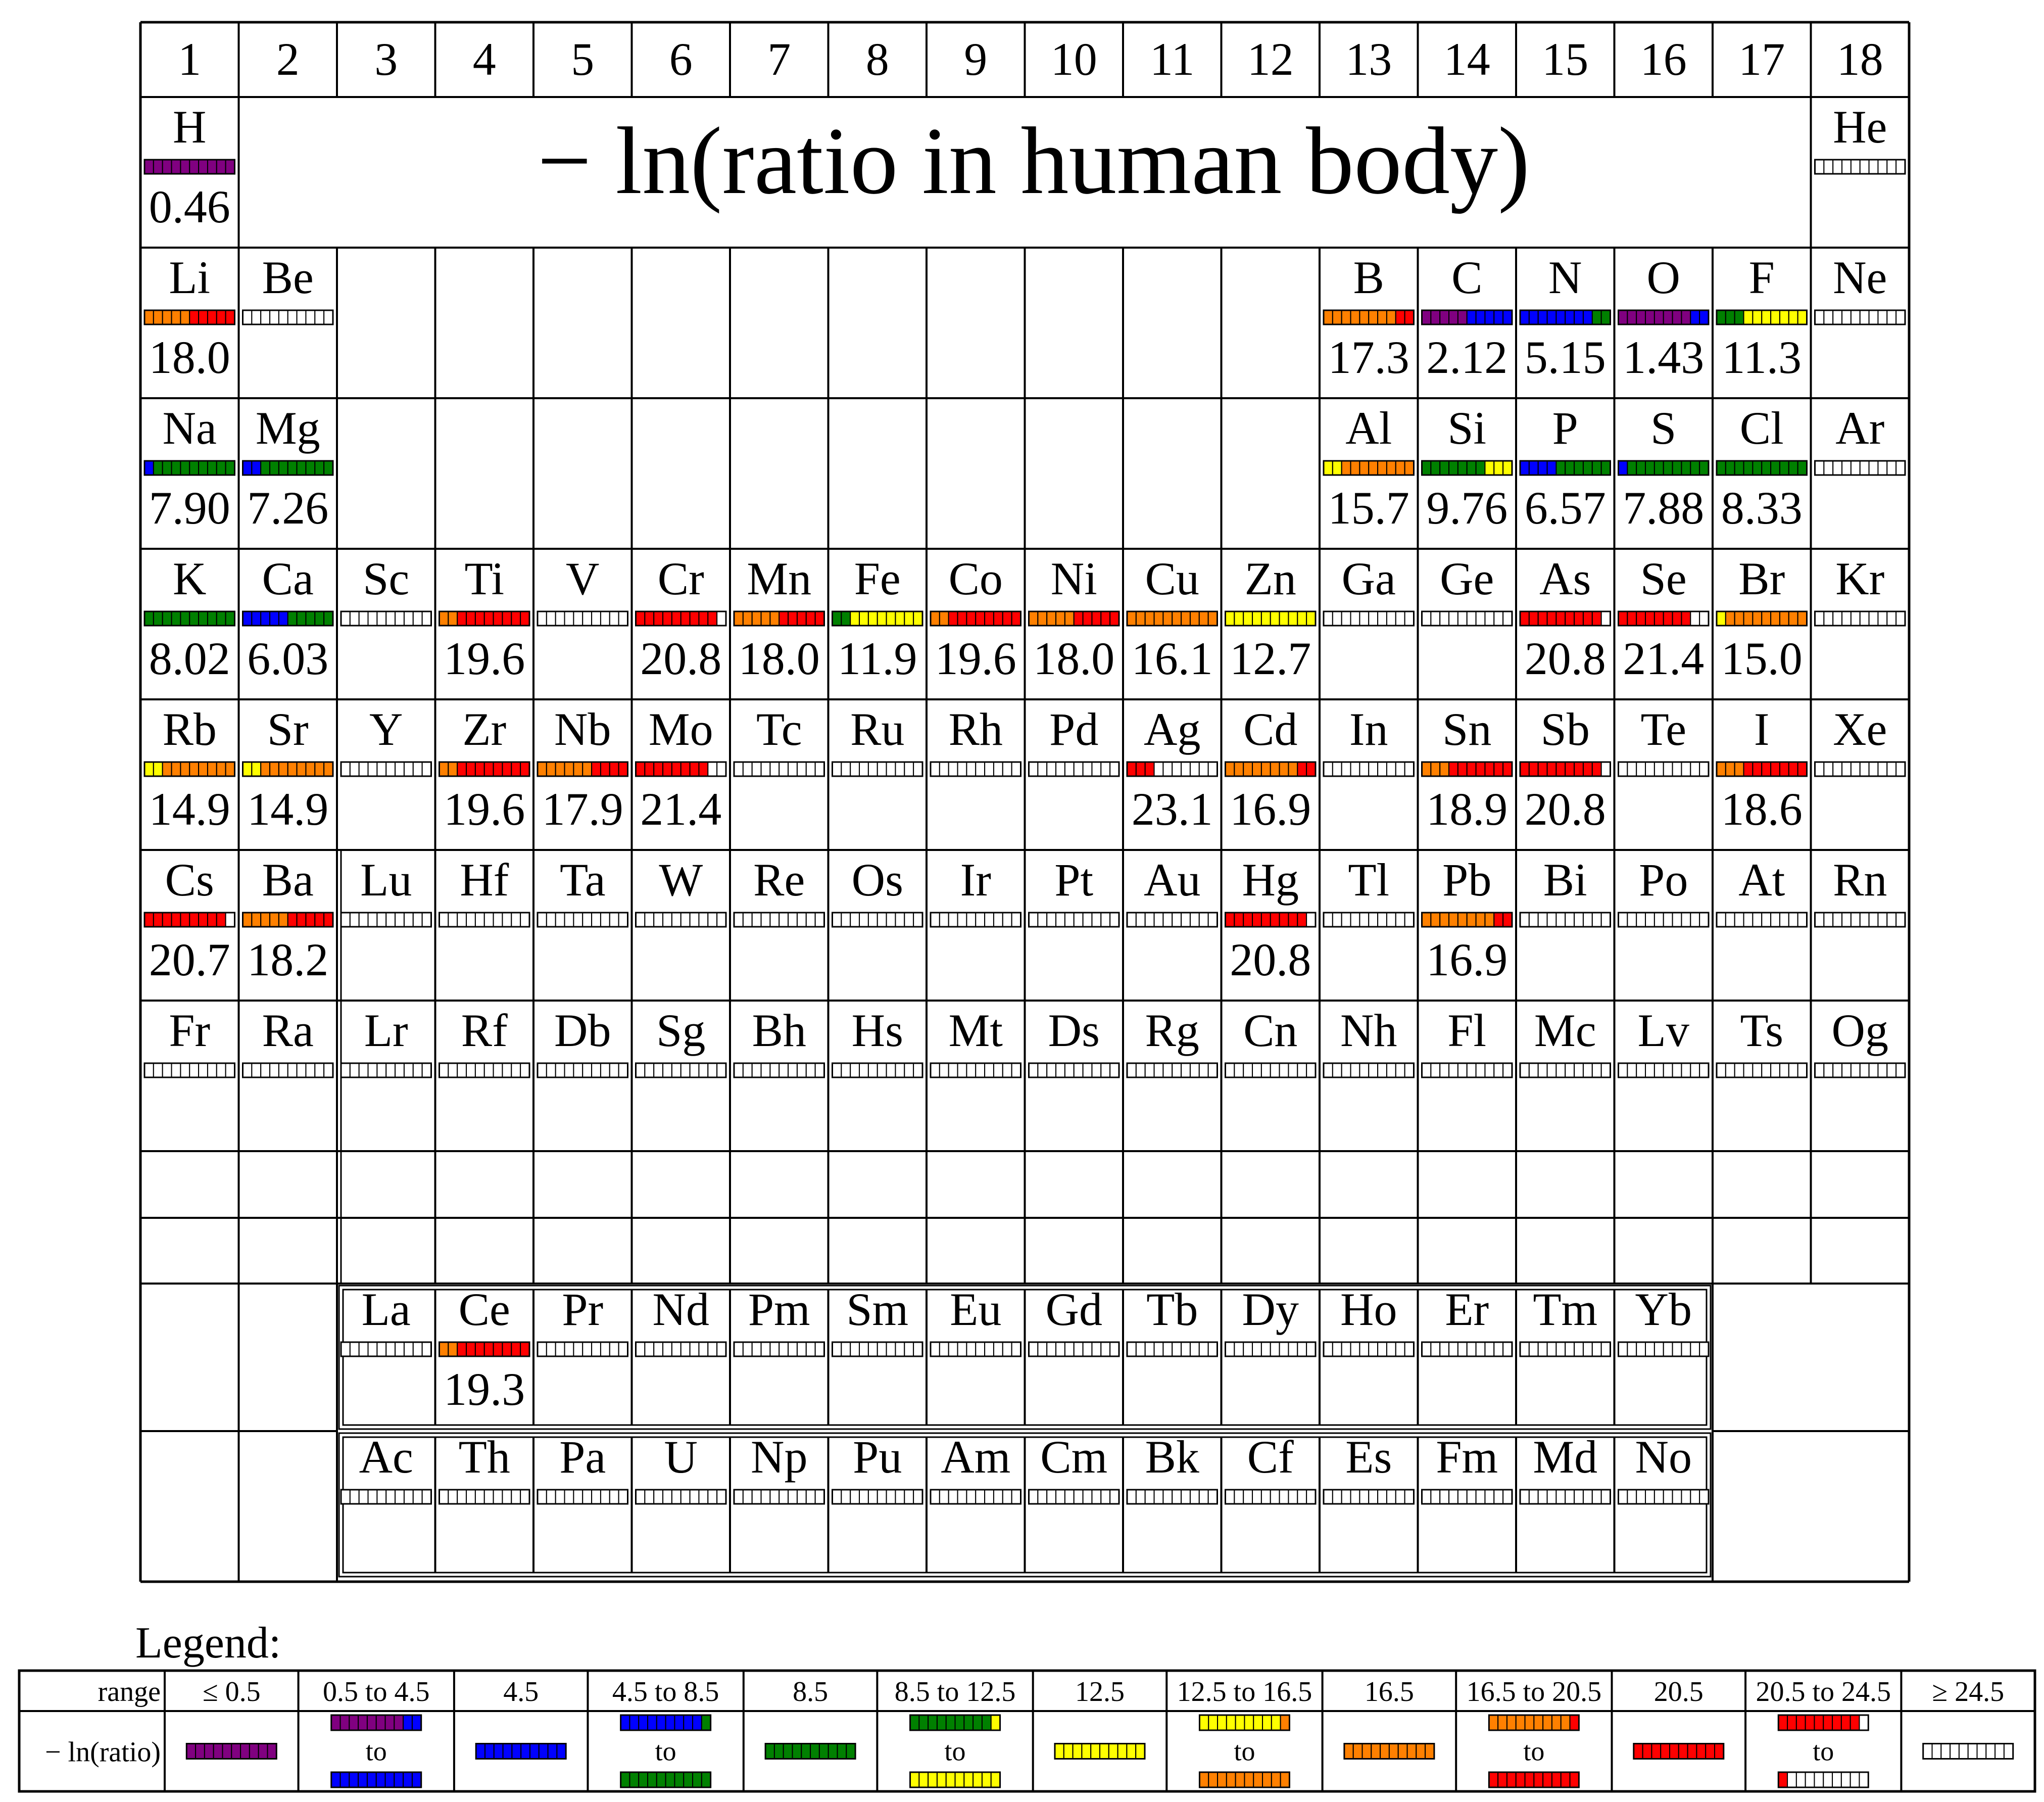 The height and width of the screenshot is (1802, 2044). I want to click on element-symbol: Ru, so click(877, 729).